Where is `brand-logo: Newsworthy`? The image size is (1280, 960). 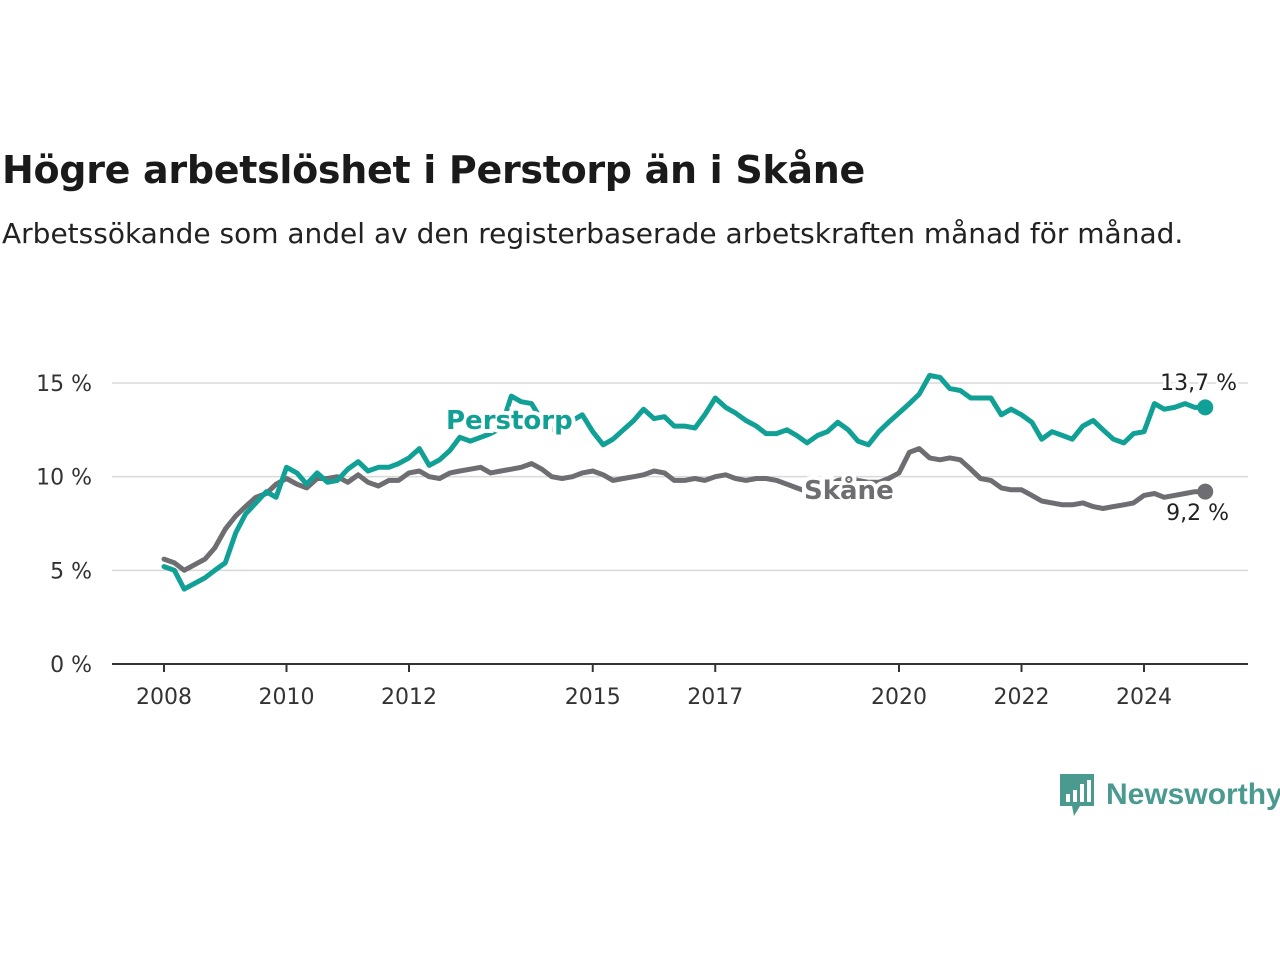
brand-logo: Newsworthy is located at coordinates (1169, 795).